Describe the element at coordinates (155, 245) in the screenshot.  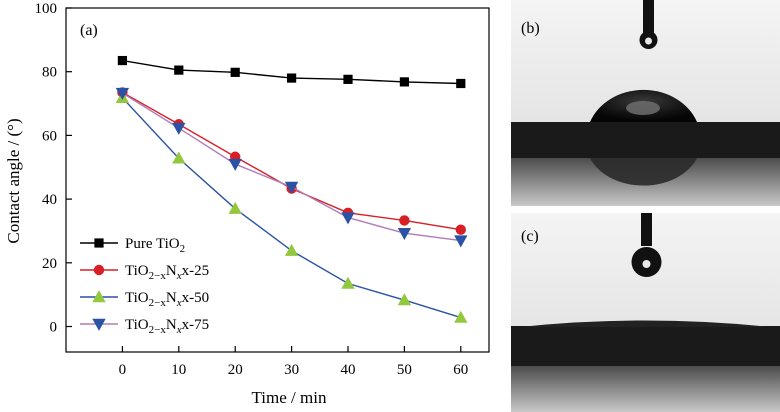
I see `legend-label: Pure TiO2` at that location.